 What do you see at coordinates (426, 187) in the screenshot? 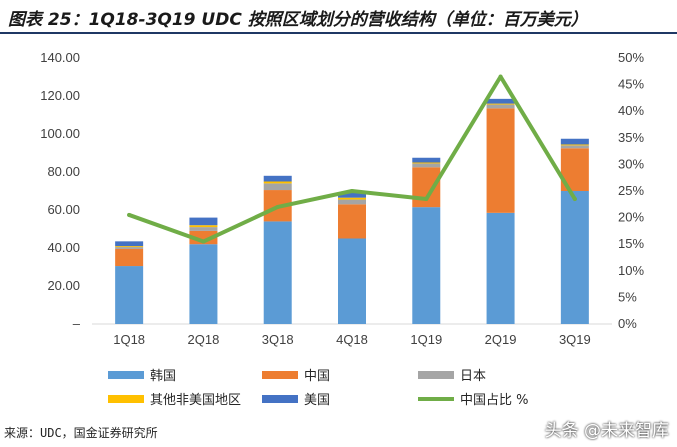
I see `bar-china-1q19` at bounding box center [426, 187].